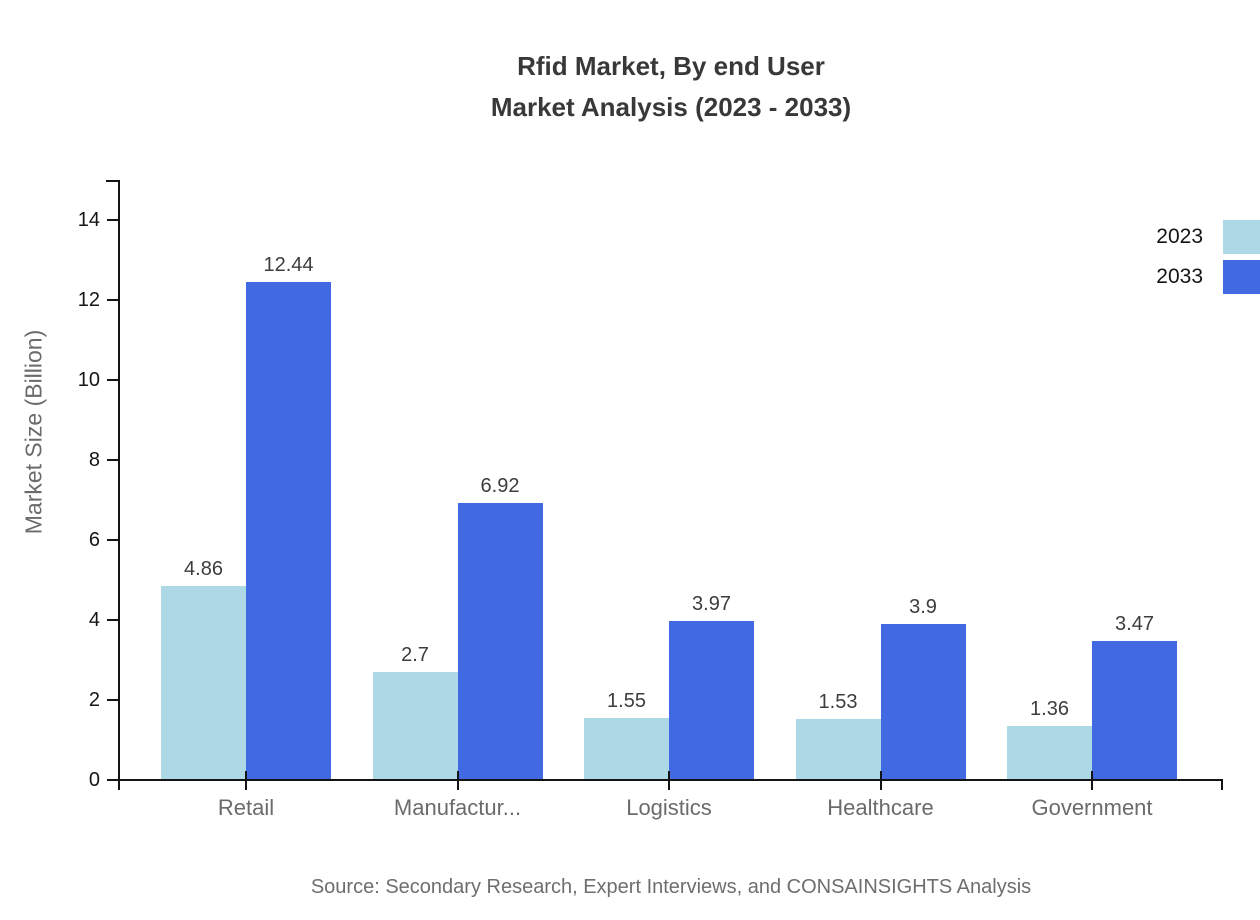 This screenshot has height=920, width=1260. What do you see at coordinates (500, 486) in the screenshot?
I see `value-label: 6.92` at bounding box center [500, 486].